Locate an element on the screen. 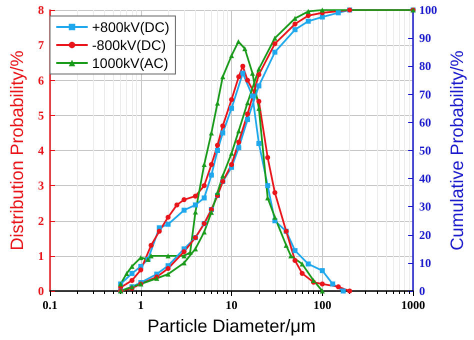  y-tick-label: 3 is located at coordinates (41, 185).